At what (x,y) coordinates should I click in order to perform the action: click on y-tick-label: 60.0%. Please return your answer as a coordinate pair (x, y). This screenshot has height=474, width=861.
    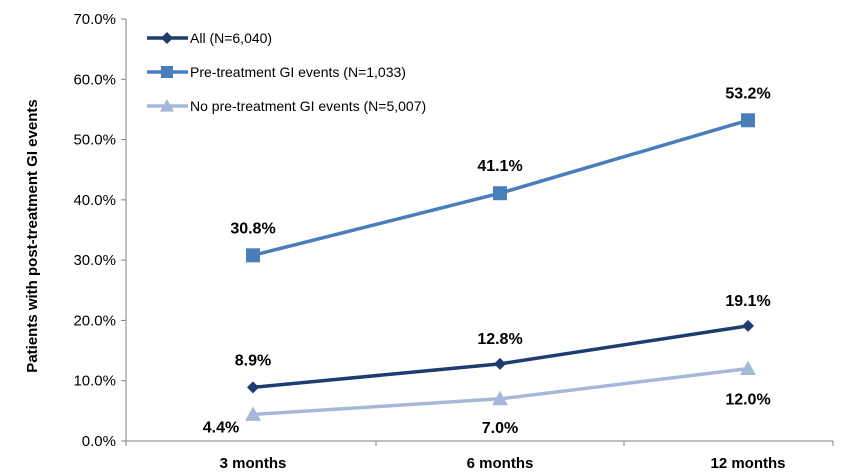
    Looking at the image, I should click on (94, 79).